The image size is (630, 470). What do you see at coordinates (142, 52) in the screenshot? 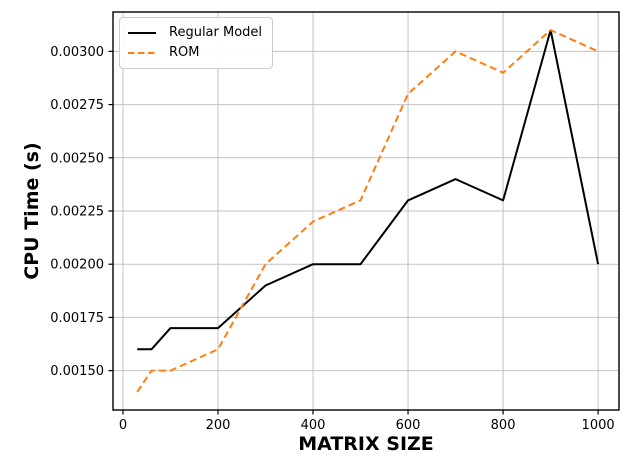
I see `legend-line-sample-rom` at bounding box center [142, 52].